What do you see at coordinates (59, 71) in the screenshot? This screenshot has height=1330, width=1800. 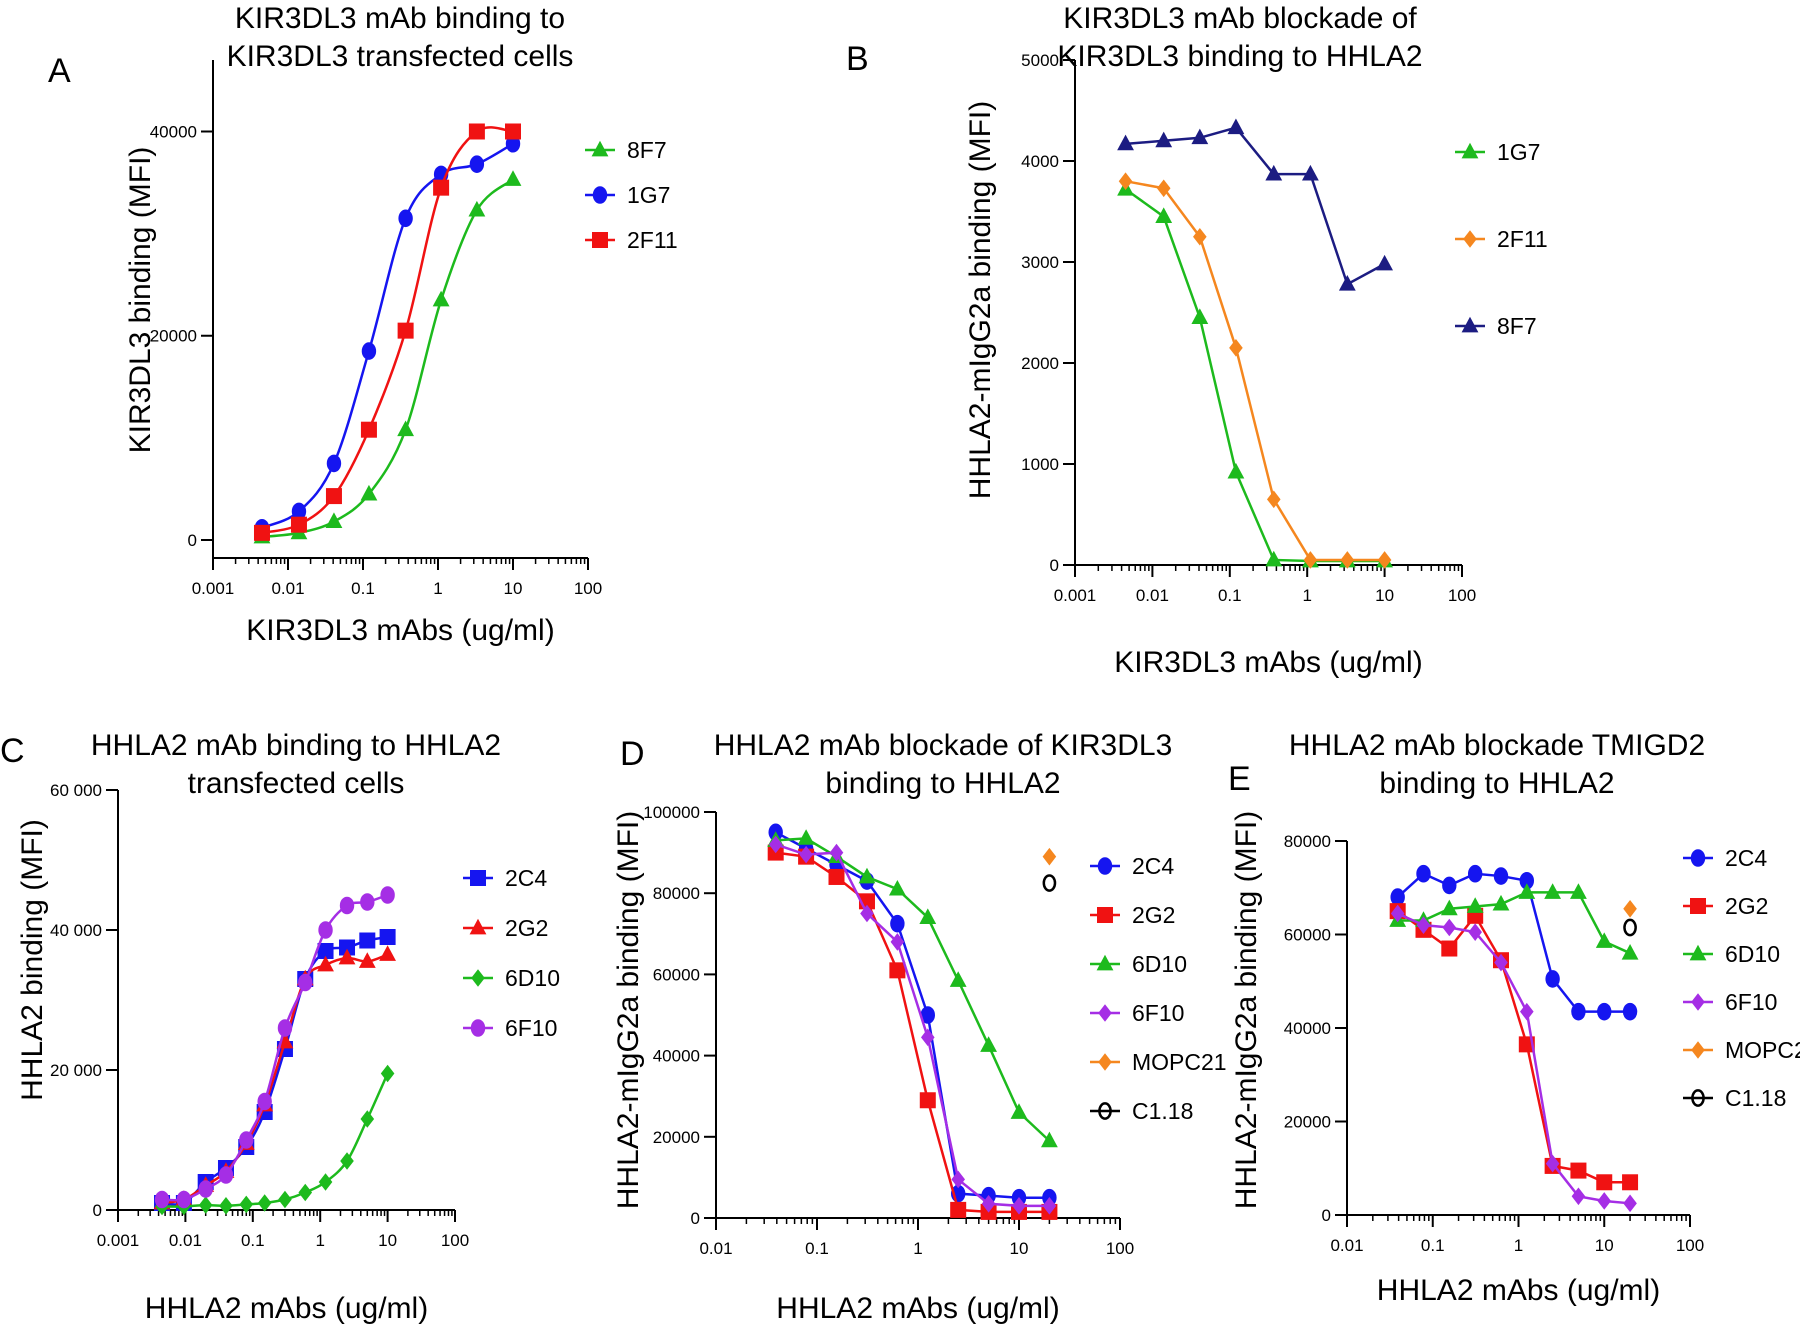 I see `panel-letter: A` at bounding box center [59, 71].